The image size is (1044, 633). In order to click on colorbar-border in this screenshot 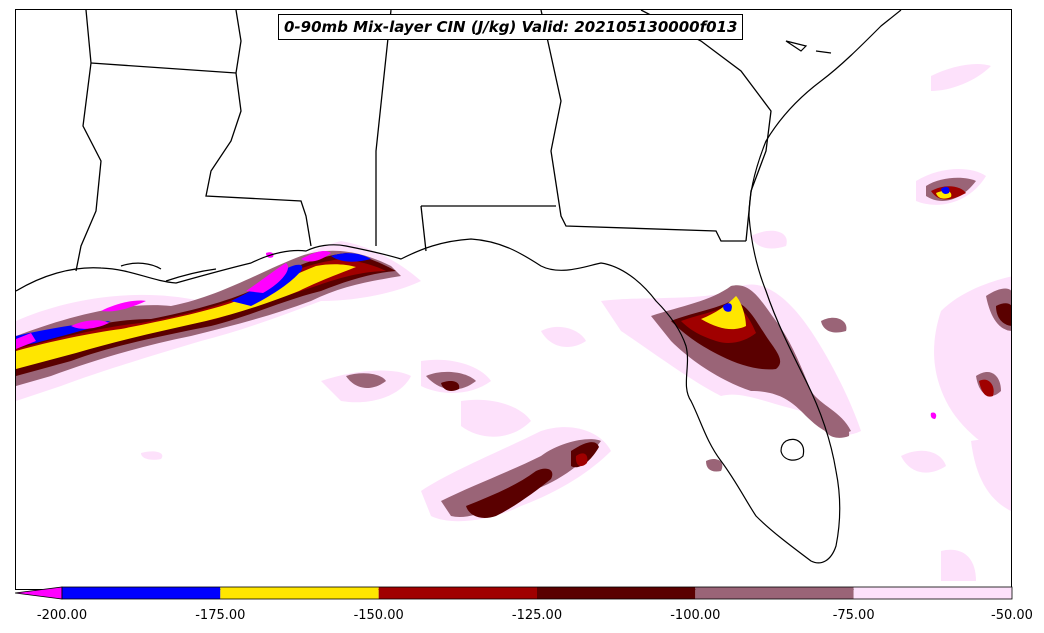, I will do `click(537, 593)`.